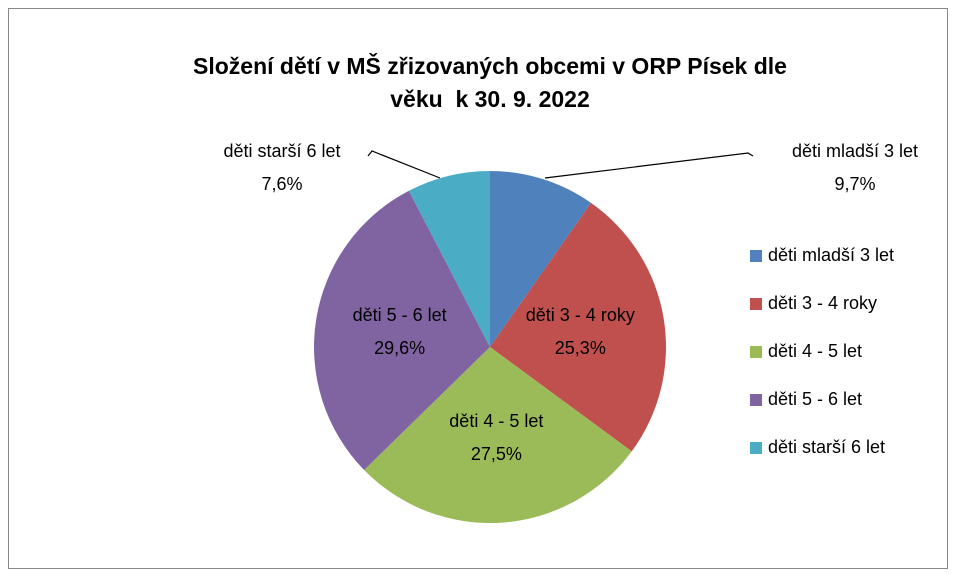 The image size is (958, 579). What do you see at coordinates (855, 151) in the screenshot?
I see `data-label-name: děti mladší 3 let` at bounding box center [855, 151].